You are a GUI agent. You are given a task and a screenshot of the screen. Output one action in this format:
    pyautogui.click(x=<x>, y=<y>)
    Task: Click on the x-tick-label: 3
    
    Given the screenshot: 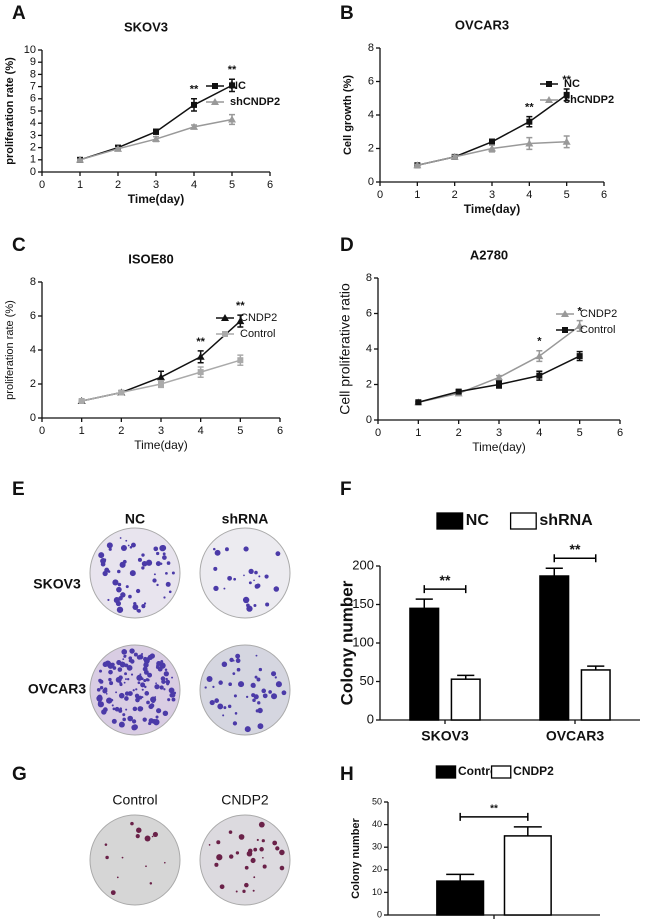 What is the action you would take?
    pyautogui.click(x=492, y=195)
    